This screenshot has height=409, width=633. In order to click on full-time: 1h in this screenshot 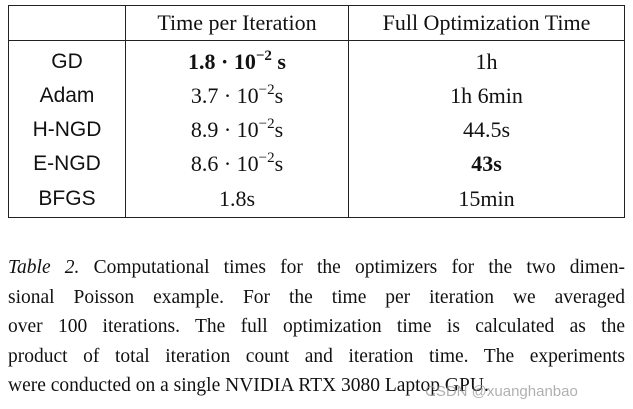, I will do `click(486, 61)`.